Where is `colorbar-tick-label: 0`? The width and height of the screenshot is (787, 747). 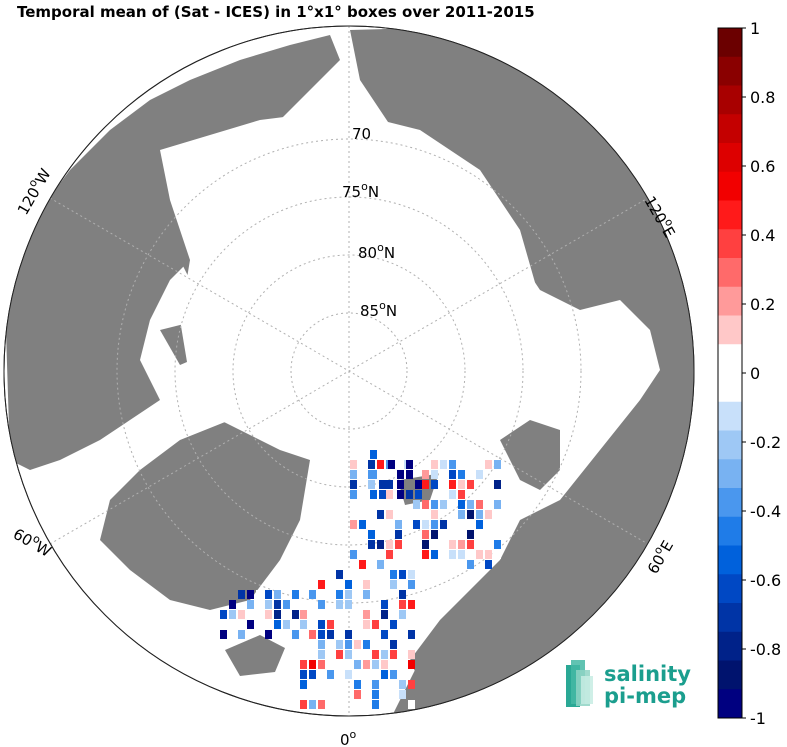 colorbar-tick-label: 0 is located at coordinates (755, 373).